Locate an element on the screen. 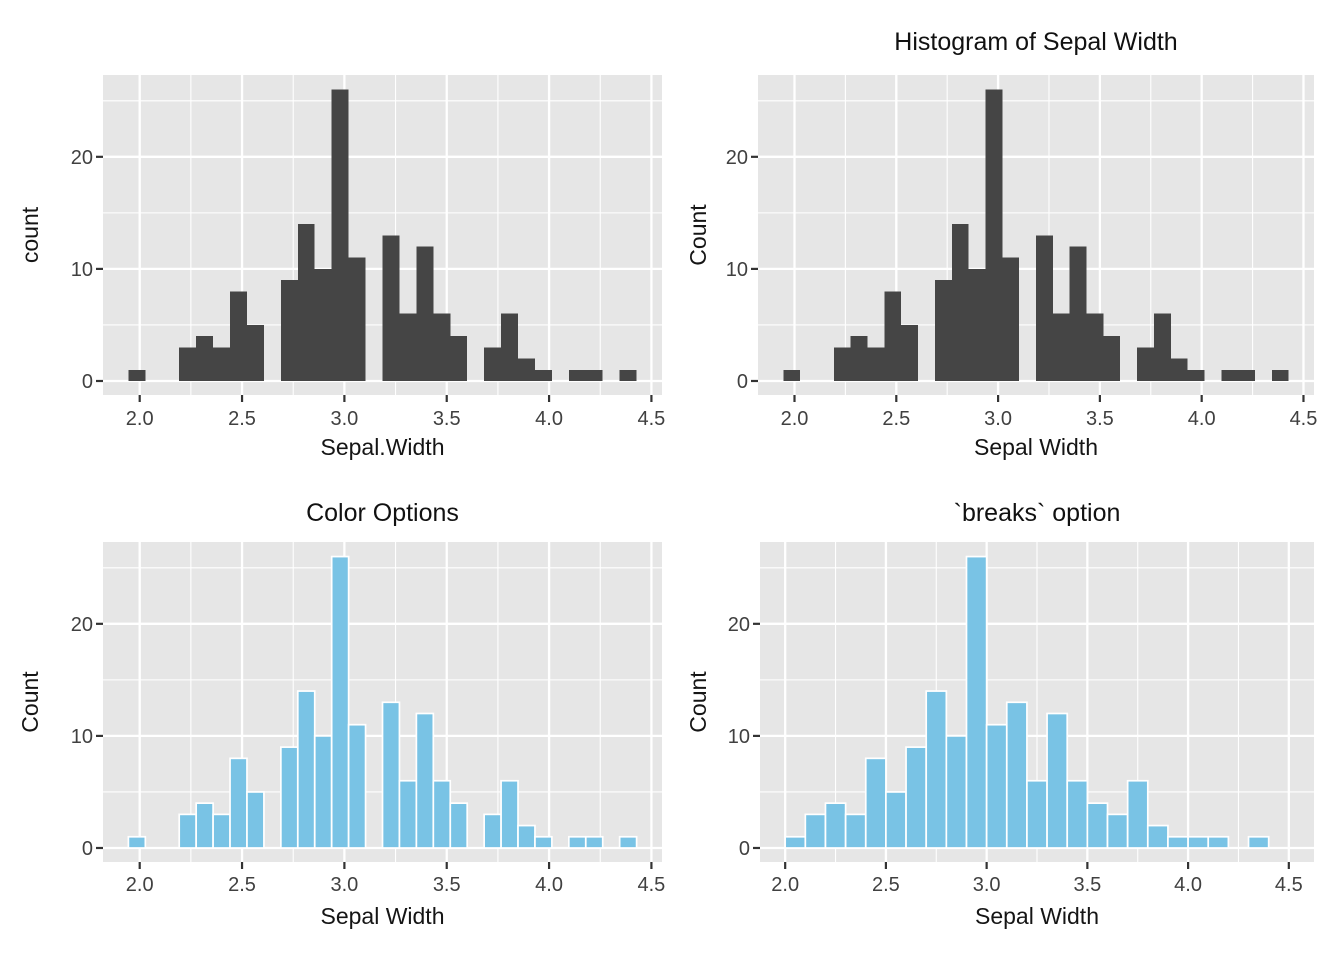 The height and width of the screenshot is (960, 1344). y-axis-title: count is located at coordinates (30, 234).